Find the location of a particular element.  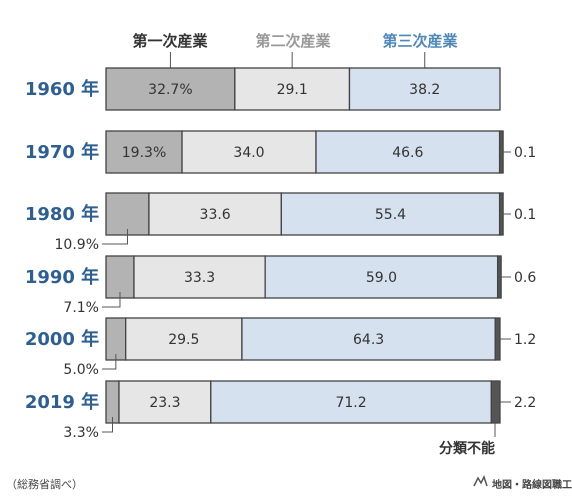

unclassified-label: 分類不能 is located at coordinates (467, 448).